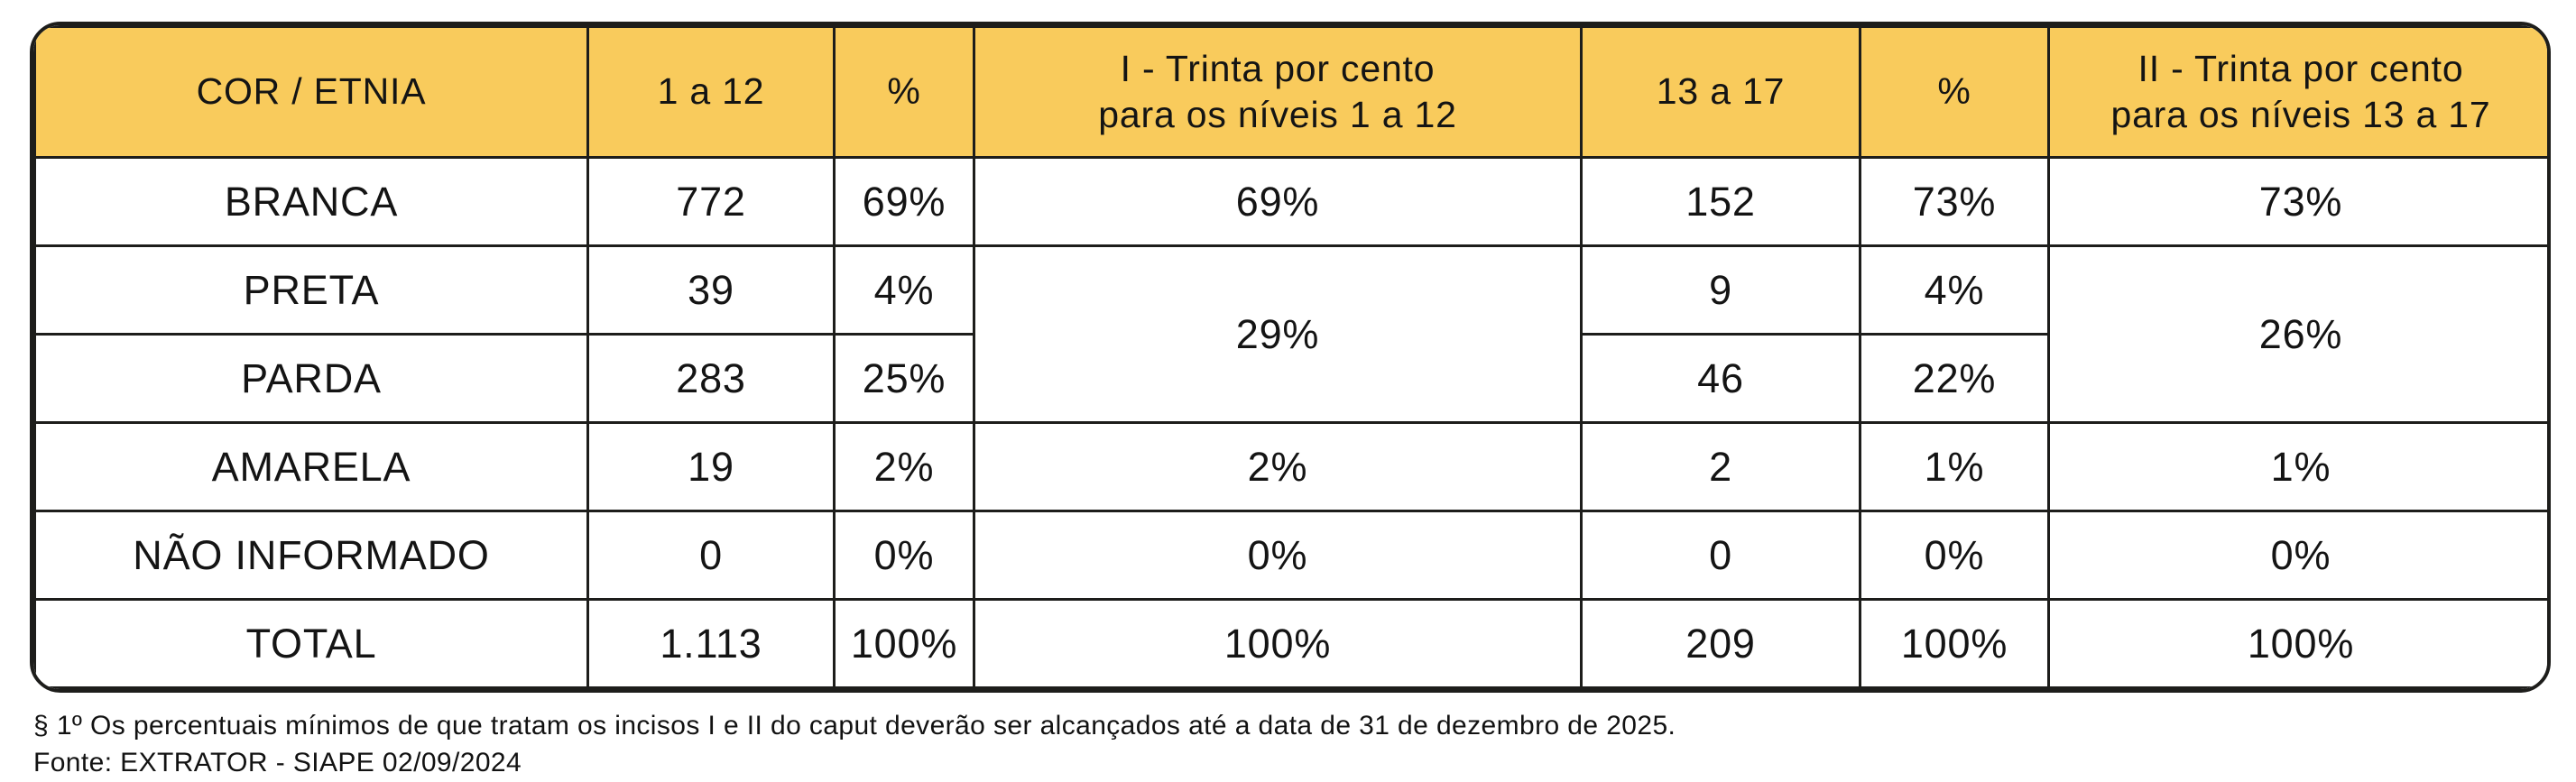 The height and width of the screenshot is (782, 2576). Describe the element at coordinates (711, 92) in the screenshot. I see `header-1a12: 1 a 12` at that location.